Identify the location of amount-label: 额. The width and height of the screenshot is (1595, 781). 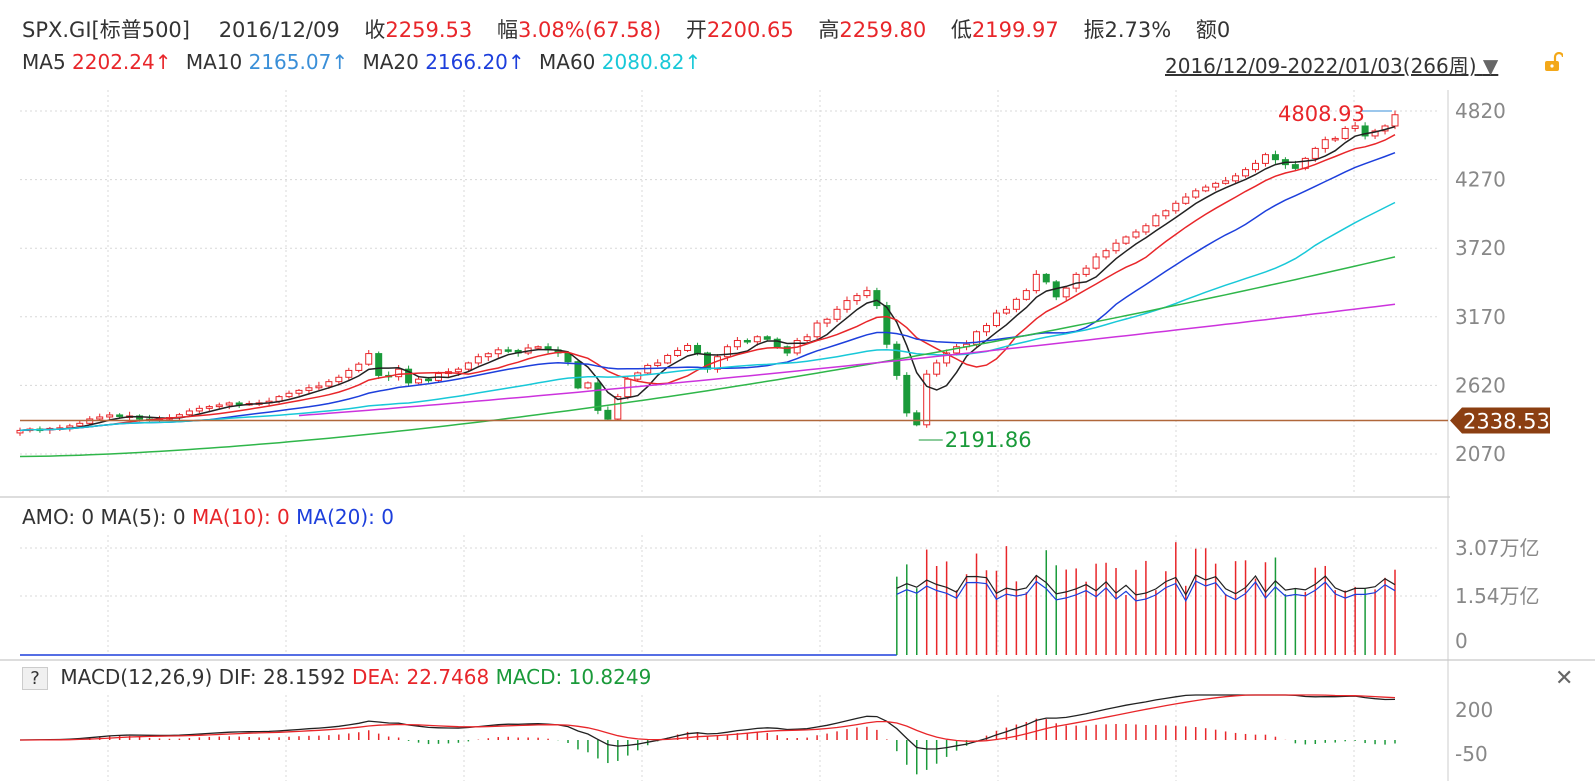
(1206, 30).